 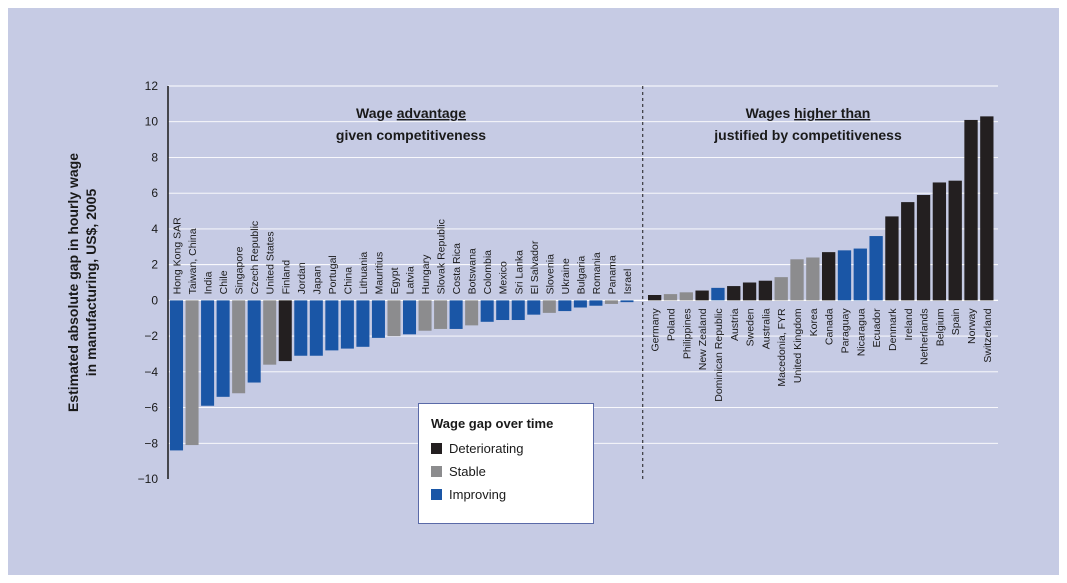 What do you see at coordinates (504, 277) in the screenshot?
I see `category-label: Mexico` at bounding box center [504, 277].